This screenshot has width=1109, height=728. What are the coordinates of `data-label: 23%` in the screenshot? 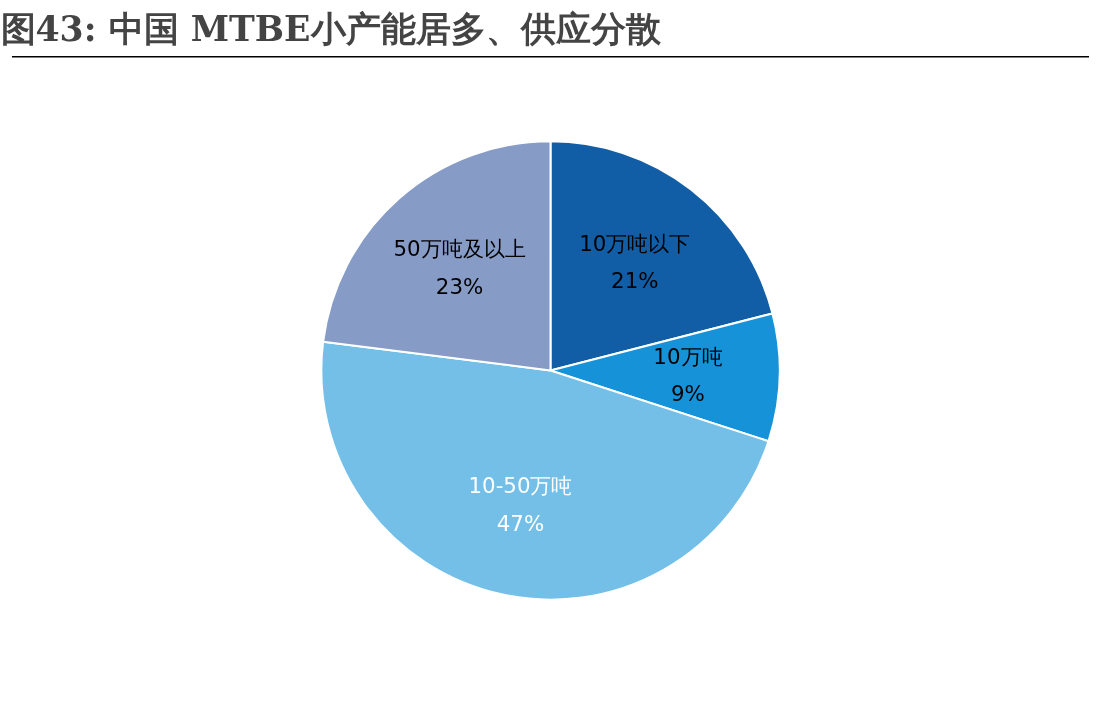 It's located at (459, 286).